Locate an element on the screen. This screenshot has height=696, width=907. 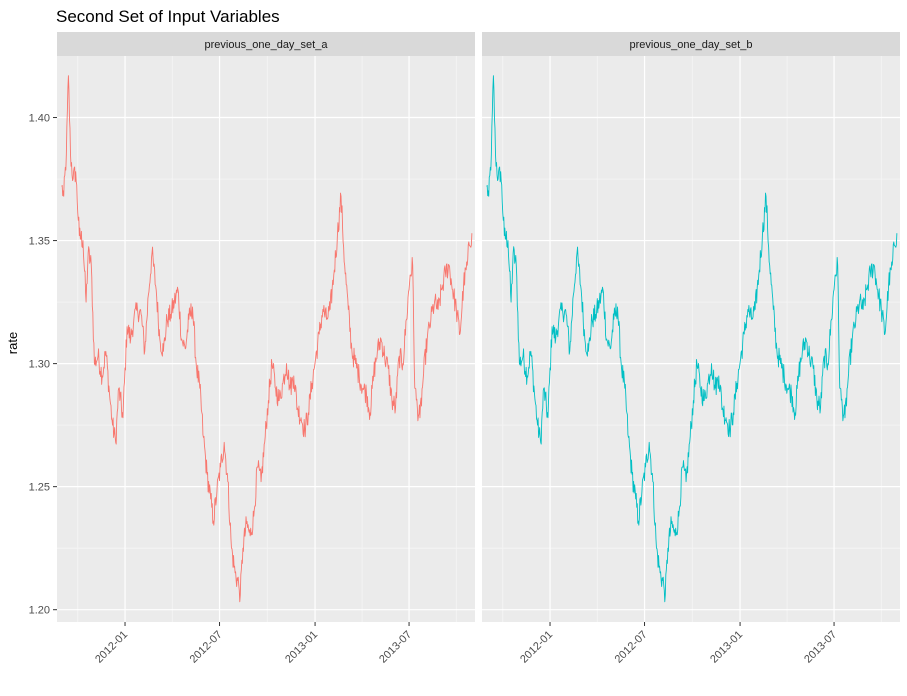
facet-strip-label: previous_one_day_set_a is located at coordinates (267, 45).